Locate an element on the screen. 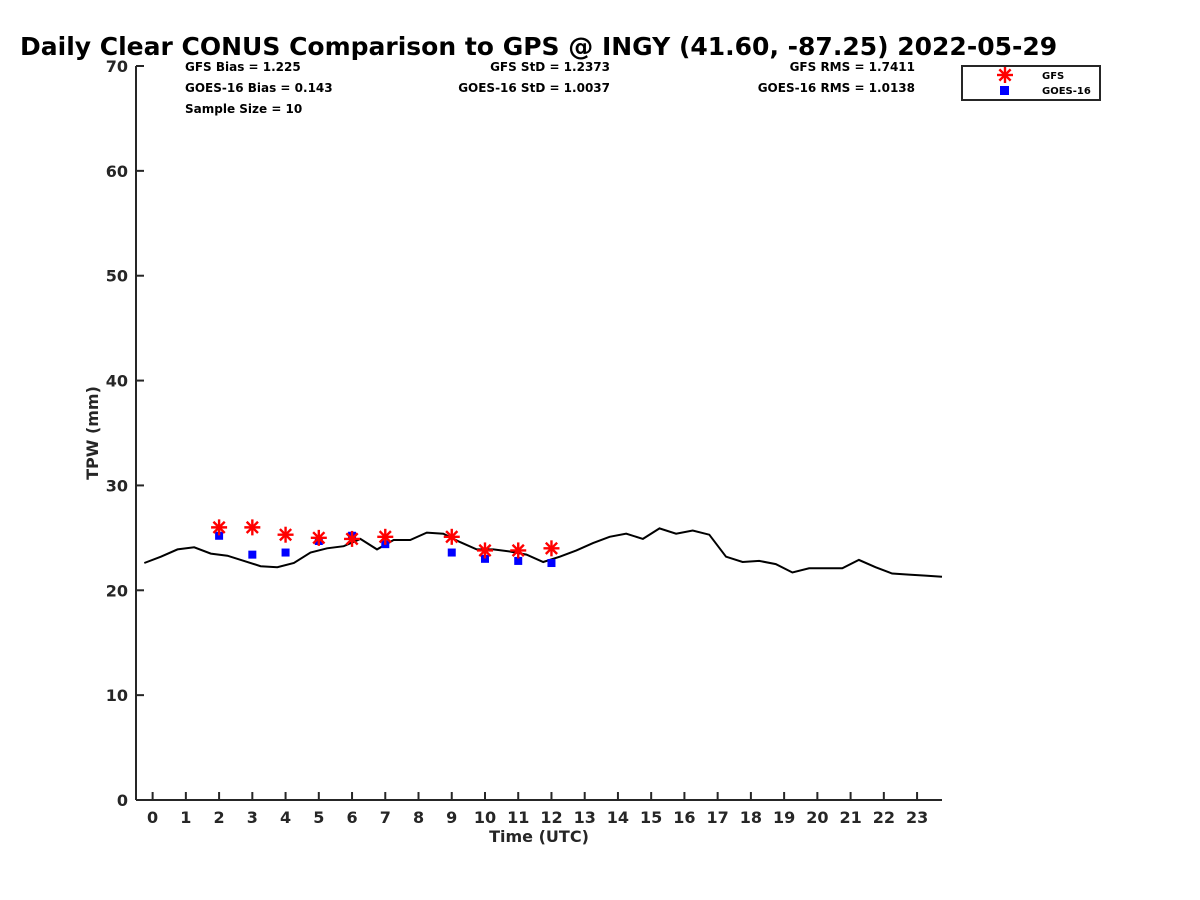 This screenshot has height=900, width=1200. legend-gfs-asterisk is located at coordinates (1005, 75).